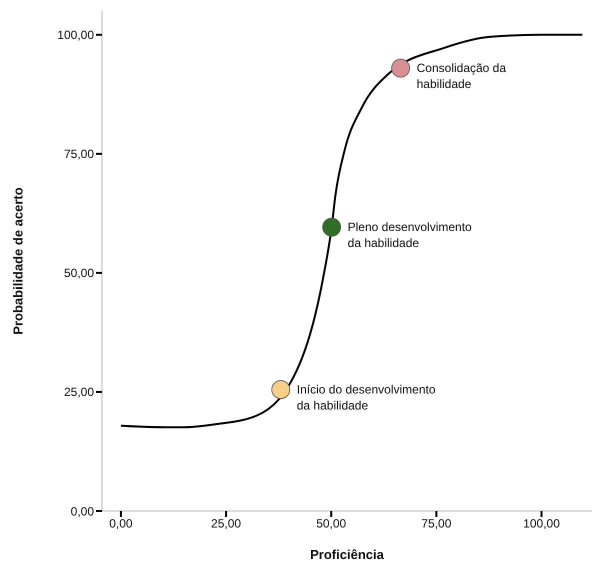 The image size is (592, 573). Describe the element at coordinates (121, 523) in the screenshot. I see `x-tick-label: 0,00` at that location.